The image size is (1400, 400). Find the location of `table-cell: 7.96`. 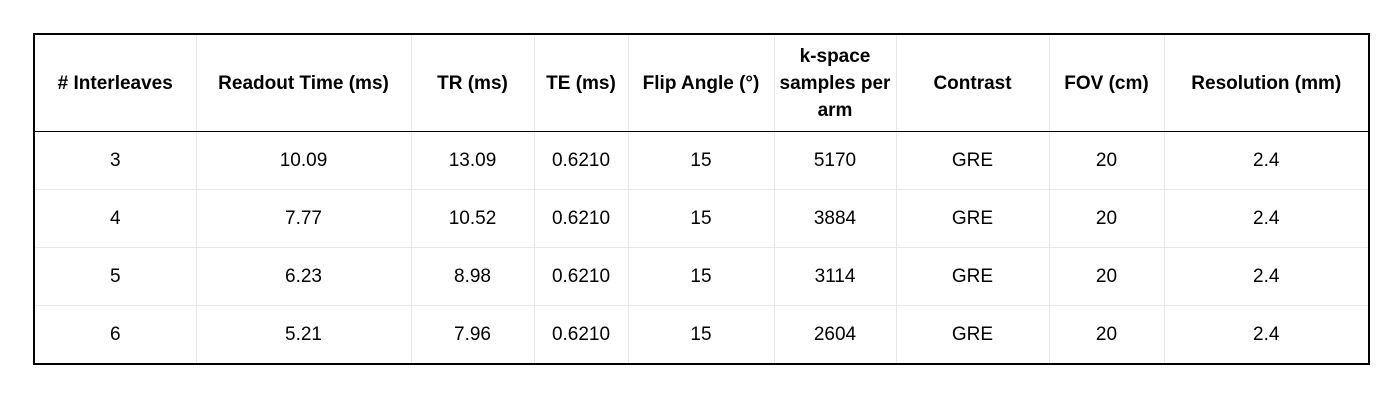

table-cell: 7.96 is located at coordinates (472, 334).